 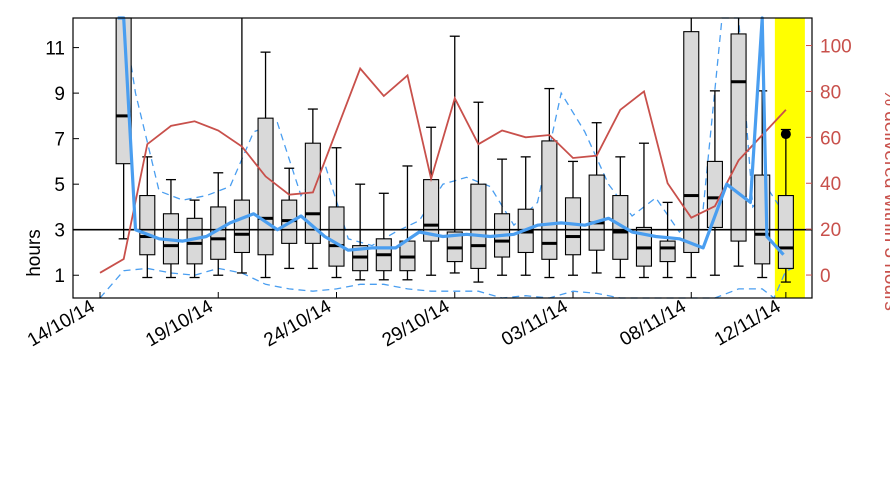 What do you see at coordinates (748, 323) in the screenshot?
I see `x-tick-label: 12/11/14` at bounding box center [748, 323].